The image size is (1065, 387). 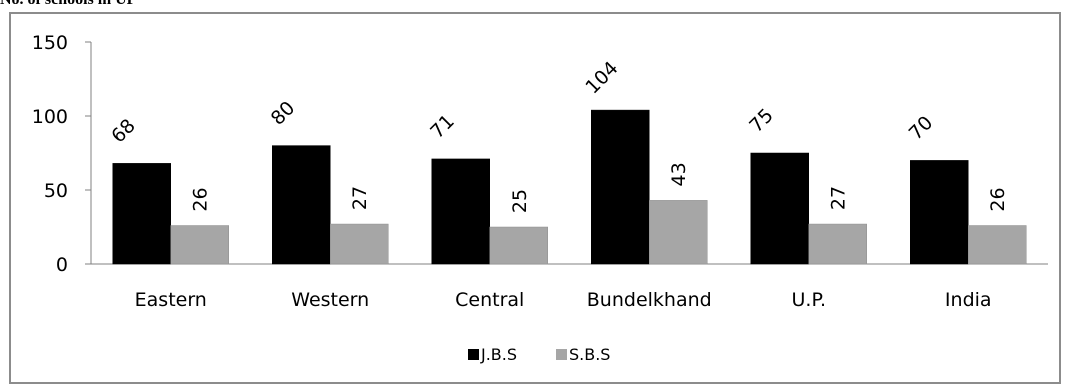 What do you see at coordinates (123, 131) in the screenshot?
I see `data-label: 68` at bounding box center [123, 131].